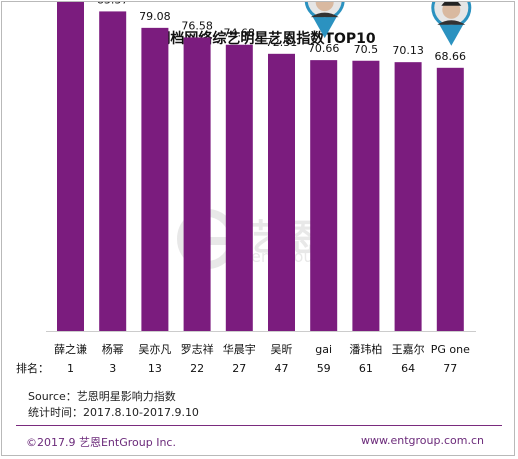 The image size is (518, 459). What do you see at coordinates (451, 56) in the screenshot?
I see `value-label-10: 68.66` at bounding box center [451, 56].